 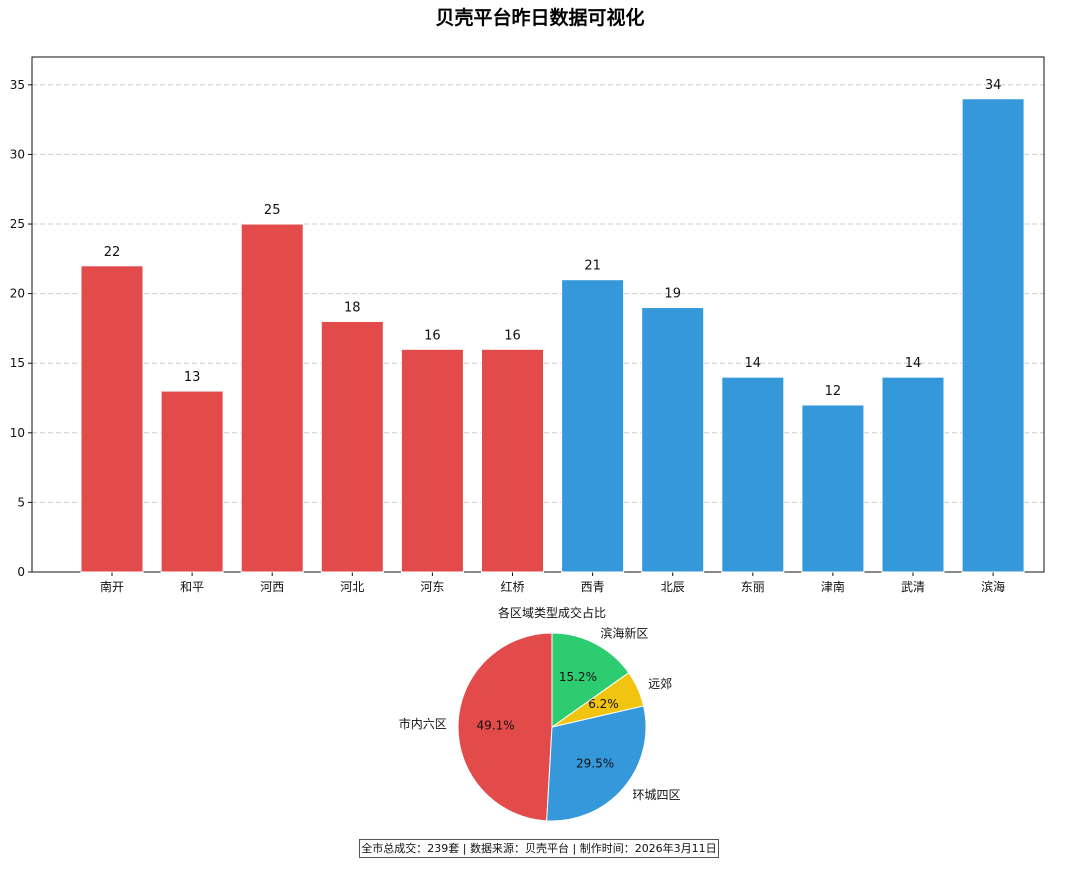 What do you see at coordinates (17, 433) in the screenshot?
I see `y-tick-label: 10` at bounding box center [17, 433].